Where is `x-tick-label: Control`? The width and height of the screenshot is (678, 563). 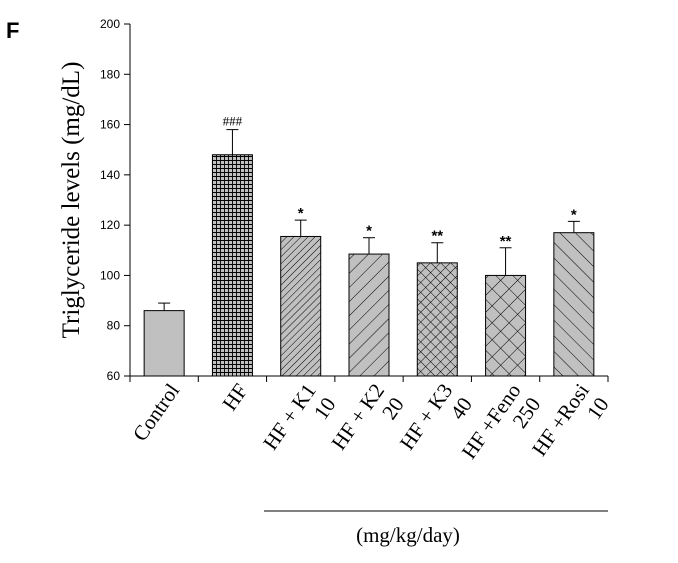
x-tick-label: Control is located at coordinates (156, 412).